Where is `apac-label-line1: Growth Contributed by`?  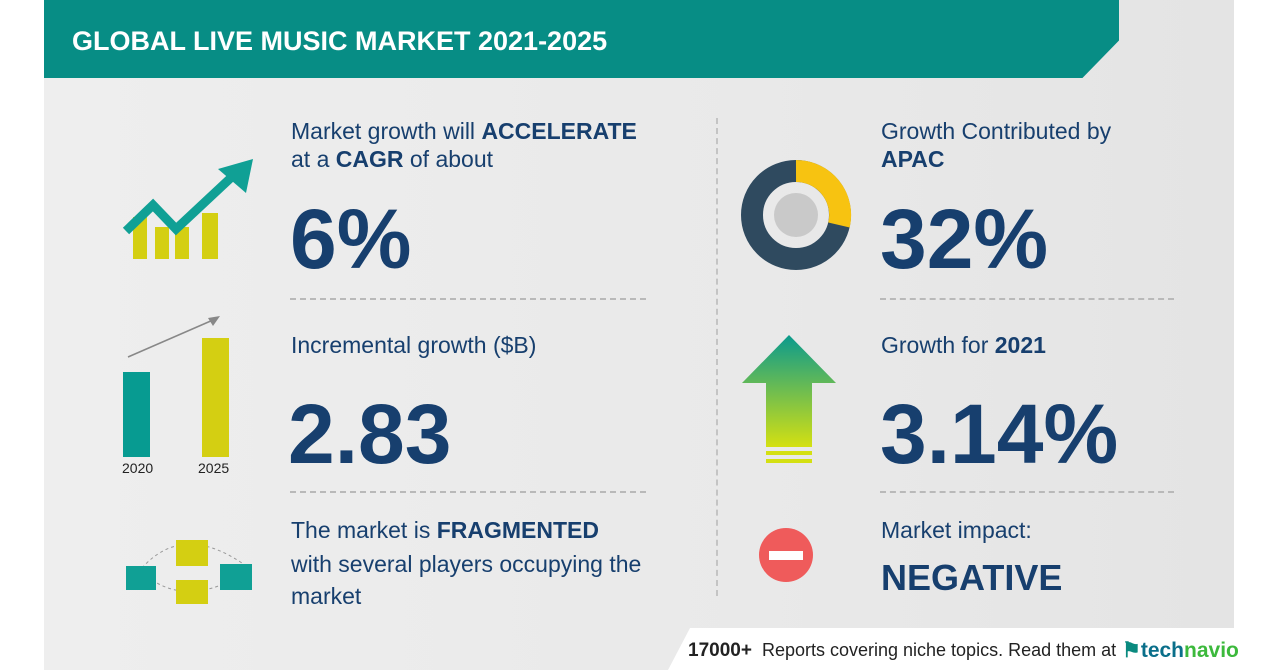
apac-label-line1: Growth Contributed by is located at coordinates (996, 131).